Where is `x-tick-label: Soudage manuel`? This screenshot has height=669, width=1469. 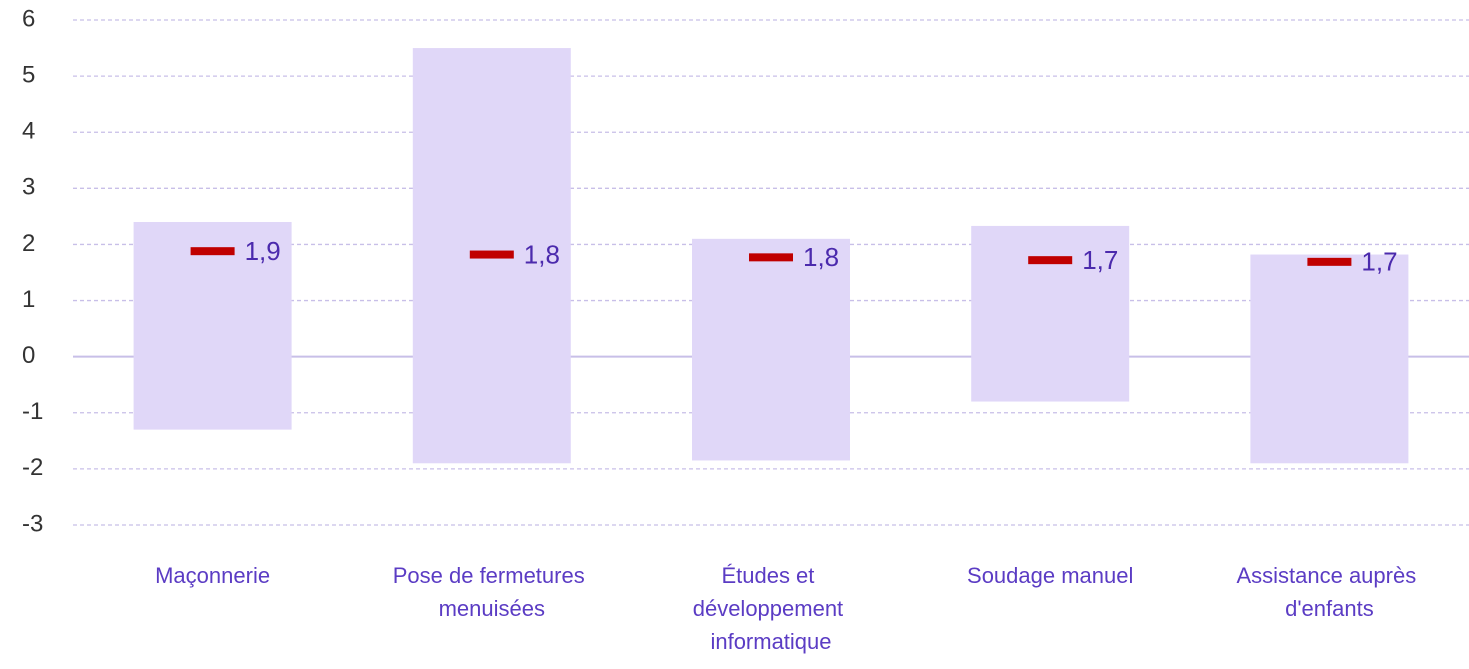
x-tick-label: Soudage manuel is located at coordinates (1050, 575).